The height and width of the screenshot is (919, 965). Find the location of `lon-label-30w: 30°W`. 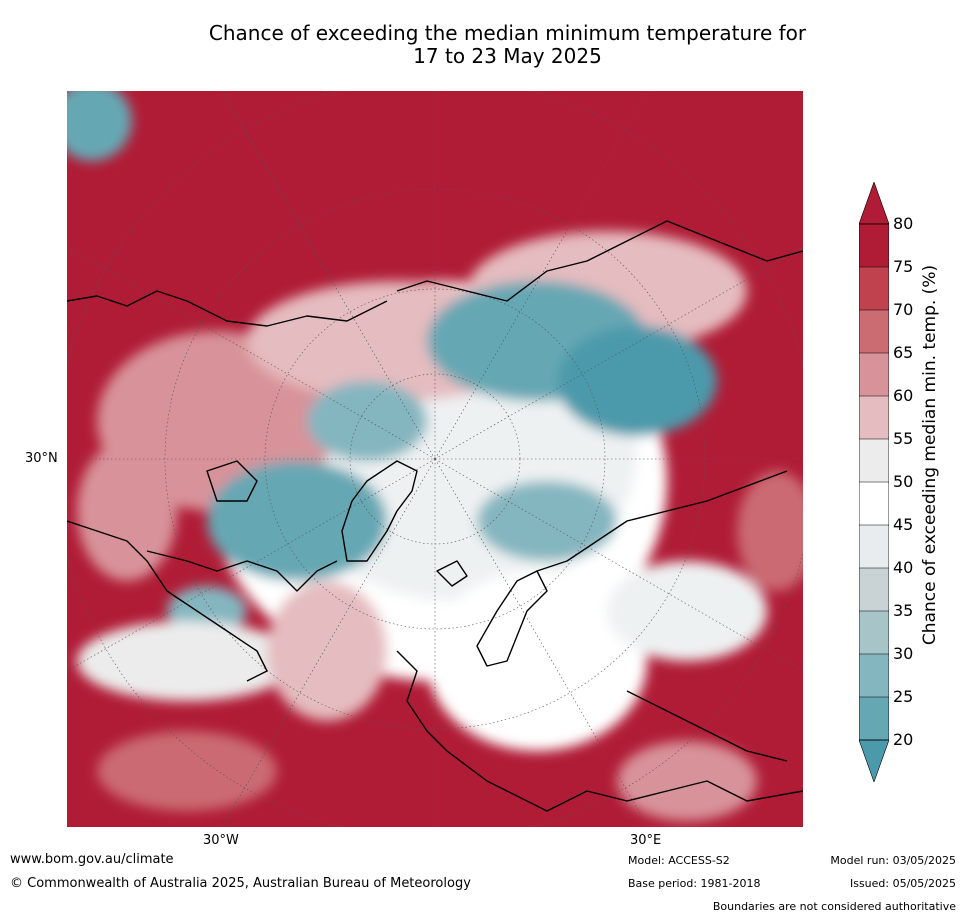

lon-label-30w: 30°W is located at coordinates (221, 840).